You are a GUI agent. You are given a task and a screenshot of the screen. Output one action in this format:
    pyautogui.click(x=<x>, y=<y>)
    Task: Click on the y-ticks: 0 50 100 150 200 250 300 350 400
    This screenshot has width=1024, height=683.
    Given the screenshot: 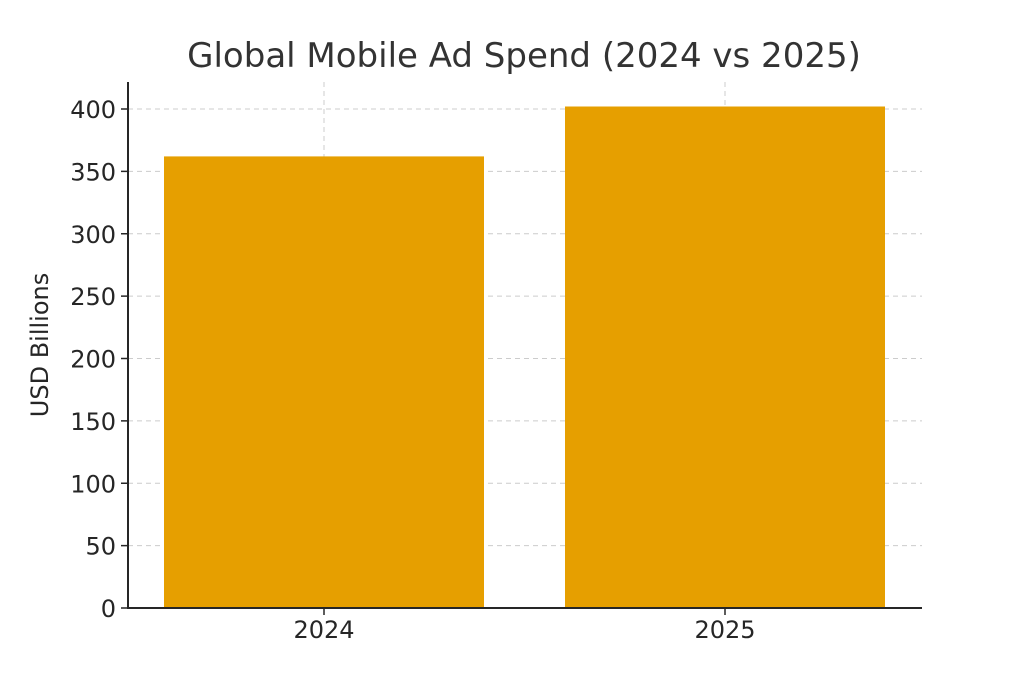 What is the action you would take?
    pyautogui.click(x=99, y=359)
    